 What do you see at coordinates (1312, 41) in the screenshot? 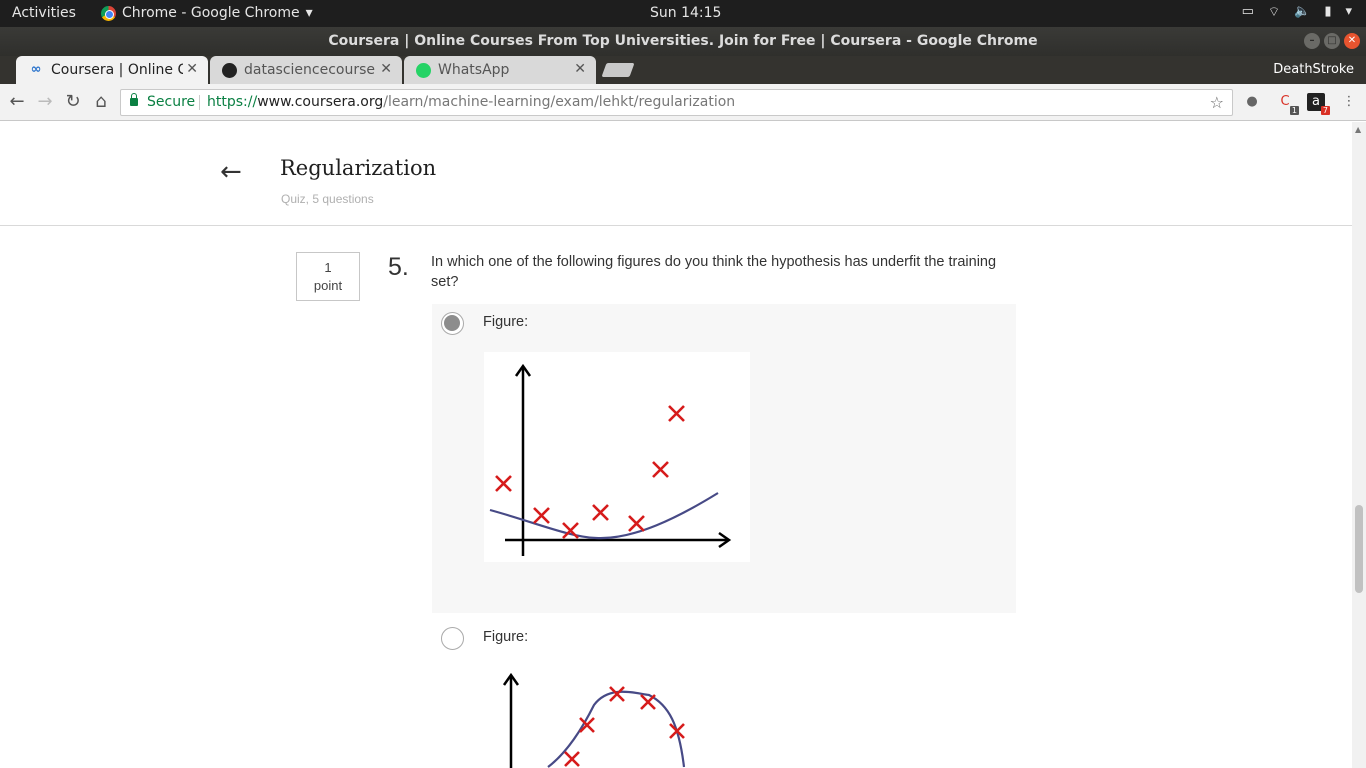
I see `minimize-icon: –` at bounding box center [1312, 41].